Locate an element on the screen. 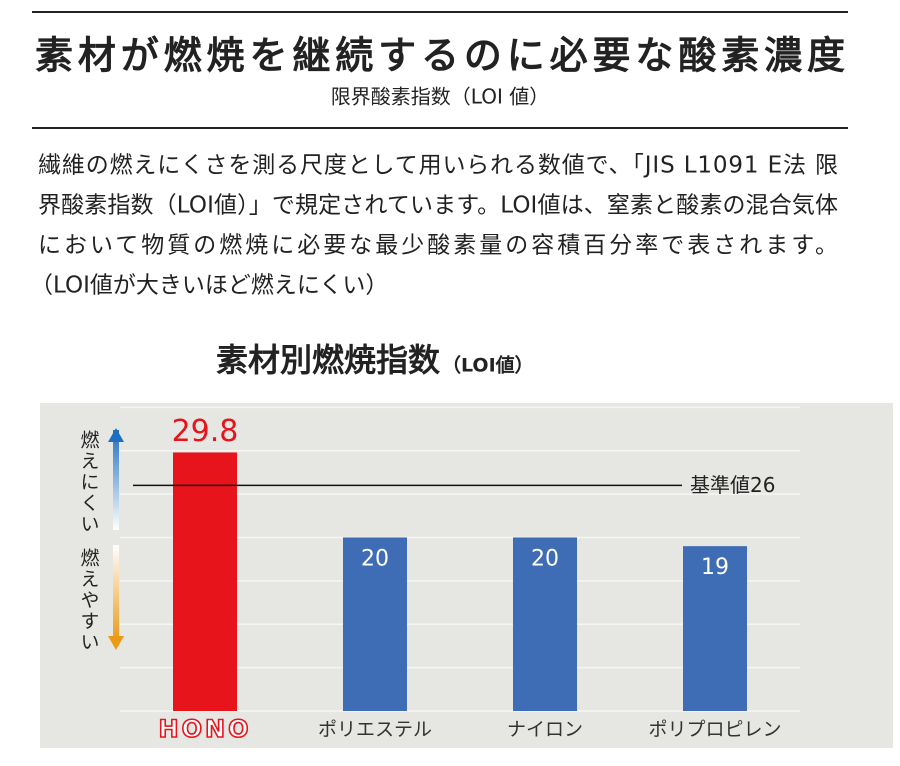 Image resolution: width=900 pixels, height=766 pixels. axis-note-down: 燃えやすい is located at coordinates (89, 600).